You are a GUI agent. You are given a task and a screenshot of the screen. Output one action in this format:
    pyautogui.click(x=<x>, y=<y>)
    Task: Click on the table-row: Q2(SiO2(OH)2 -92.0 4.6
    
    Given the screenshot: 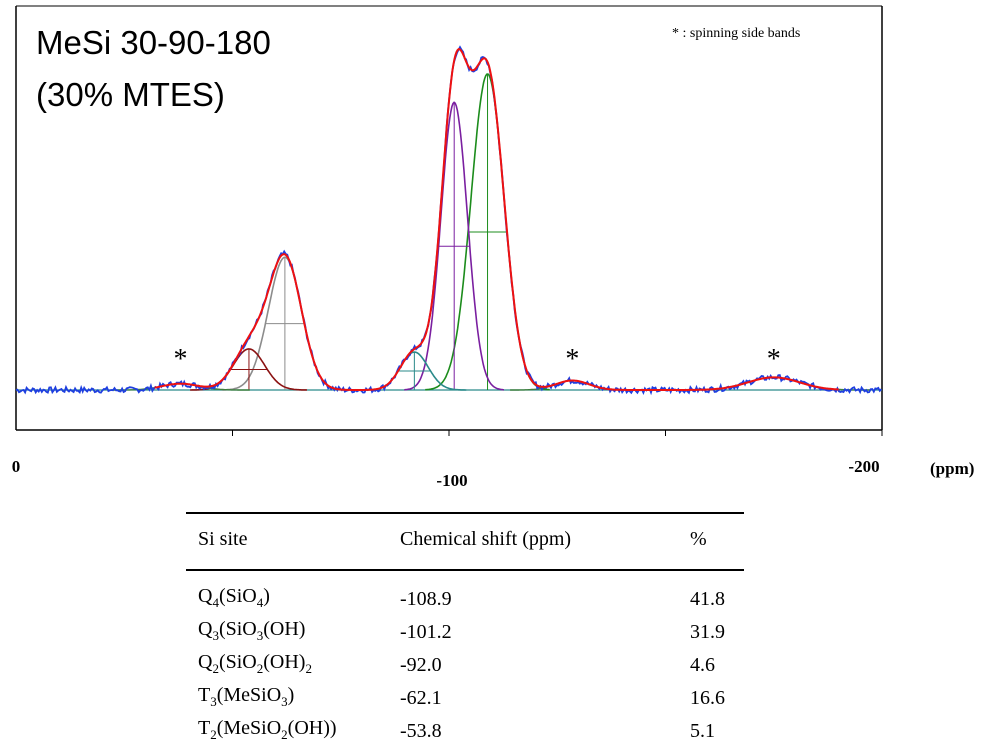 What is the action you would take?
    pyautogui.click(x=465, y=665)
    